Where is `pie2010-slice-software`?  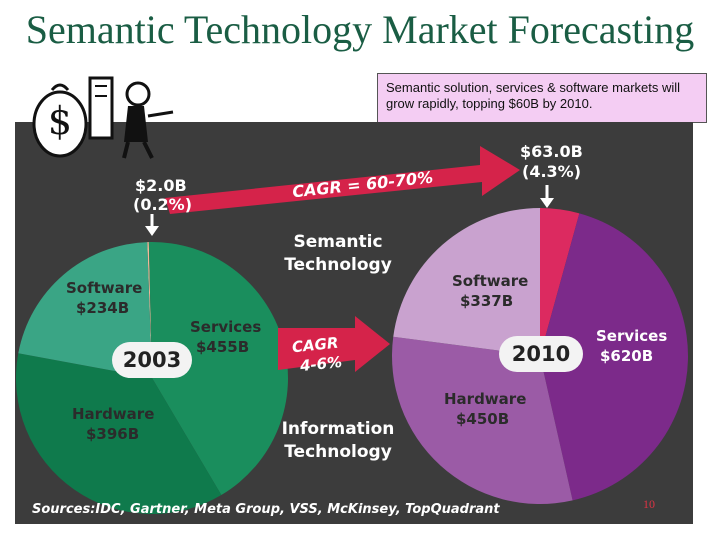 pie2010-slice-software is located at coordinates (466, 282).